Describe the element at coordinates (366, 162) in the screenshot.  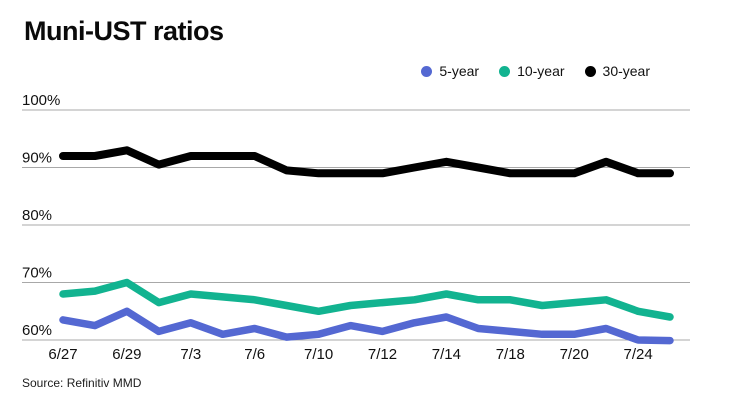
I see `series-line-30-year` at that location.